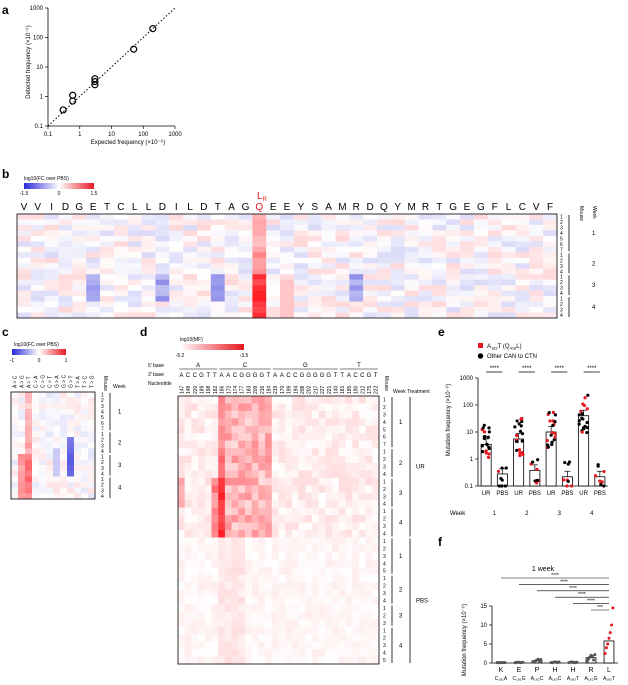  I want to click on c-legend-title: log10(FC over PBS), so click(36, 345).